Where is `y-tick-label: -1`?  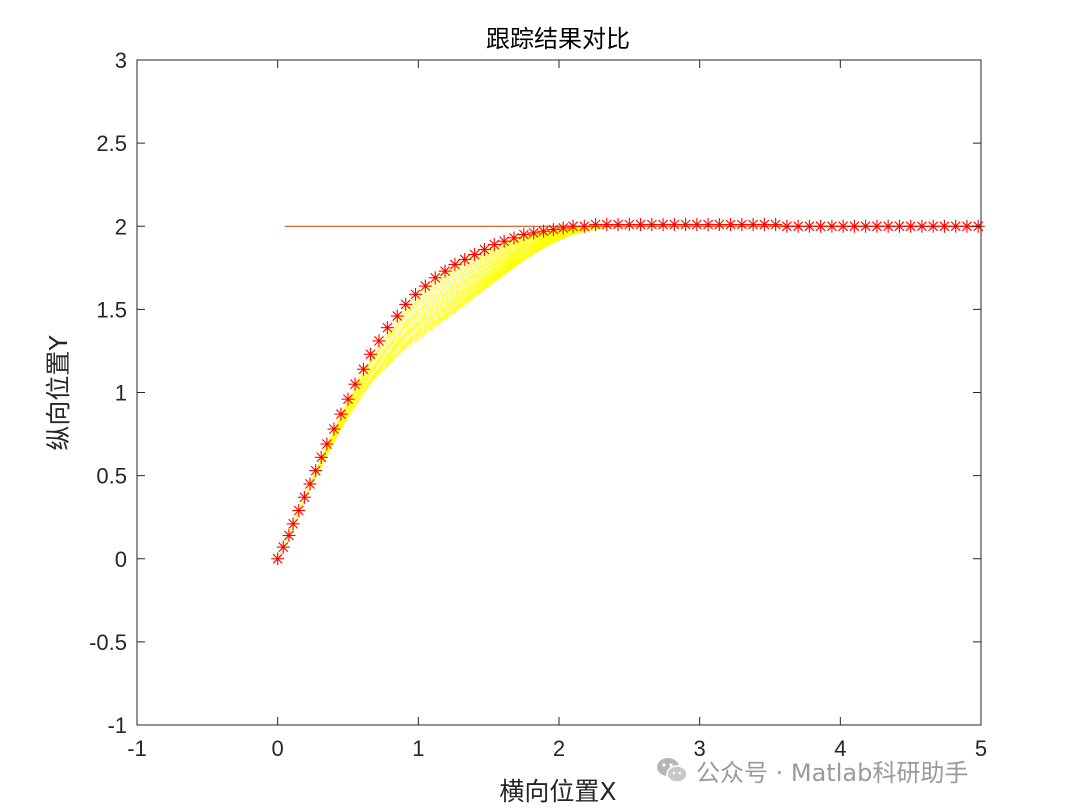
y-tick-label: -1 is located at coordinates (117, 725).